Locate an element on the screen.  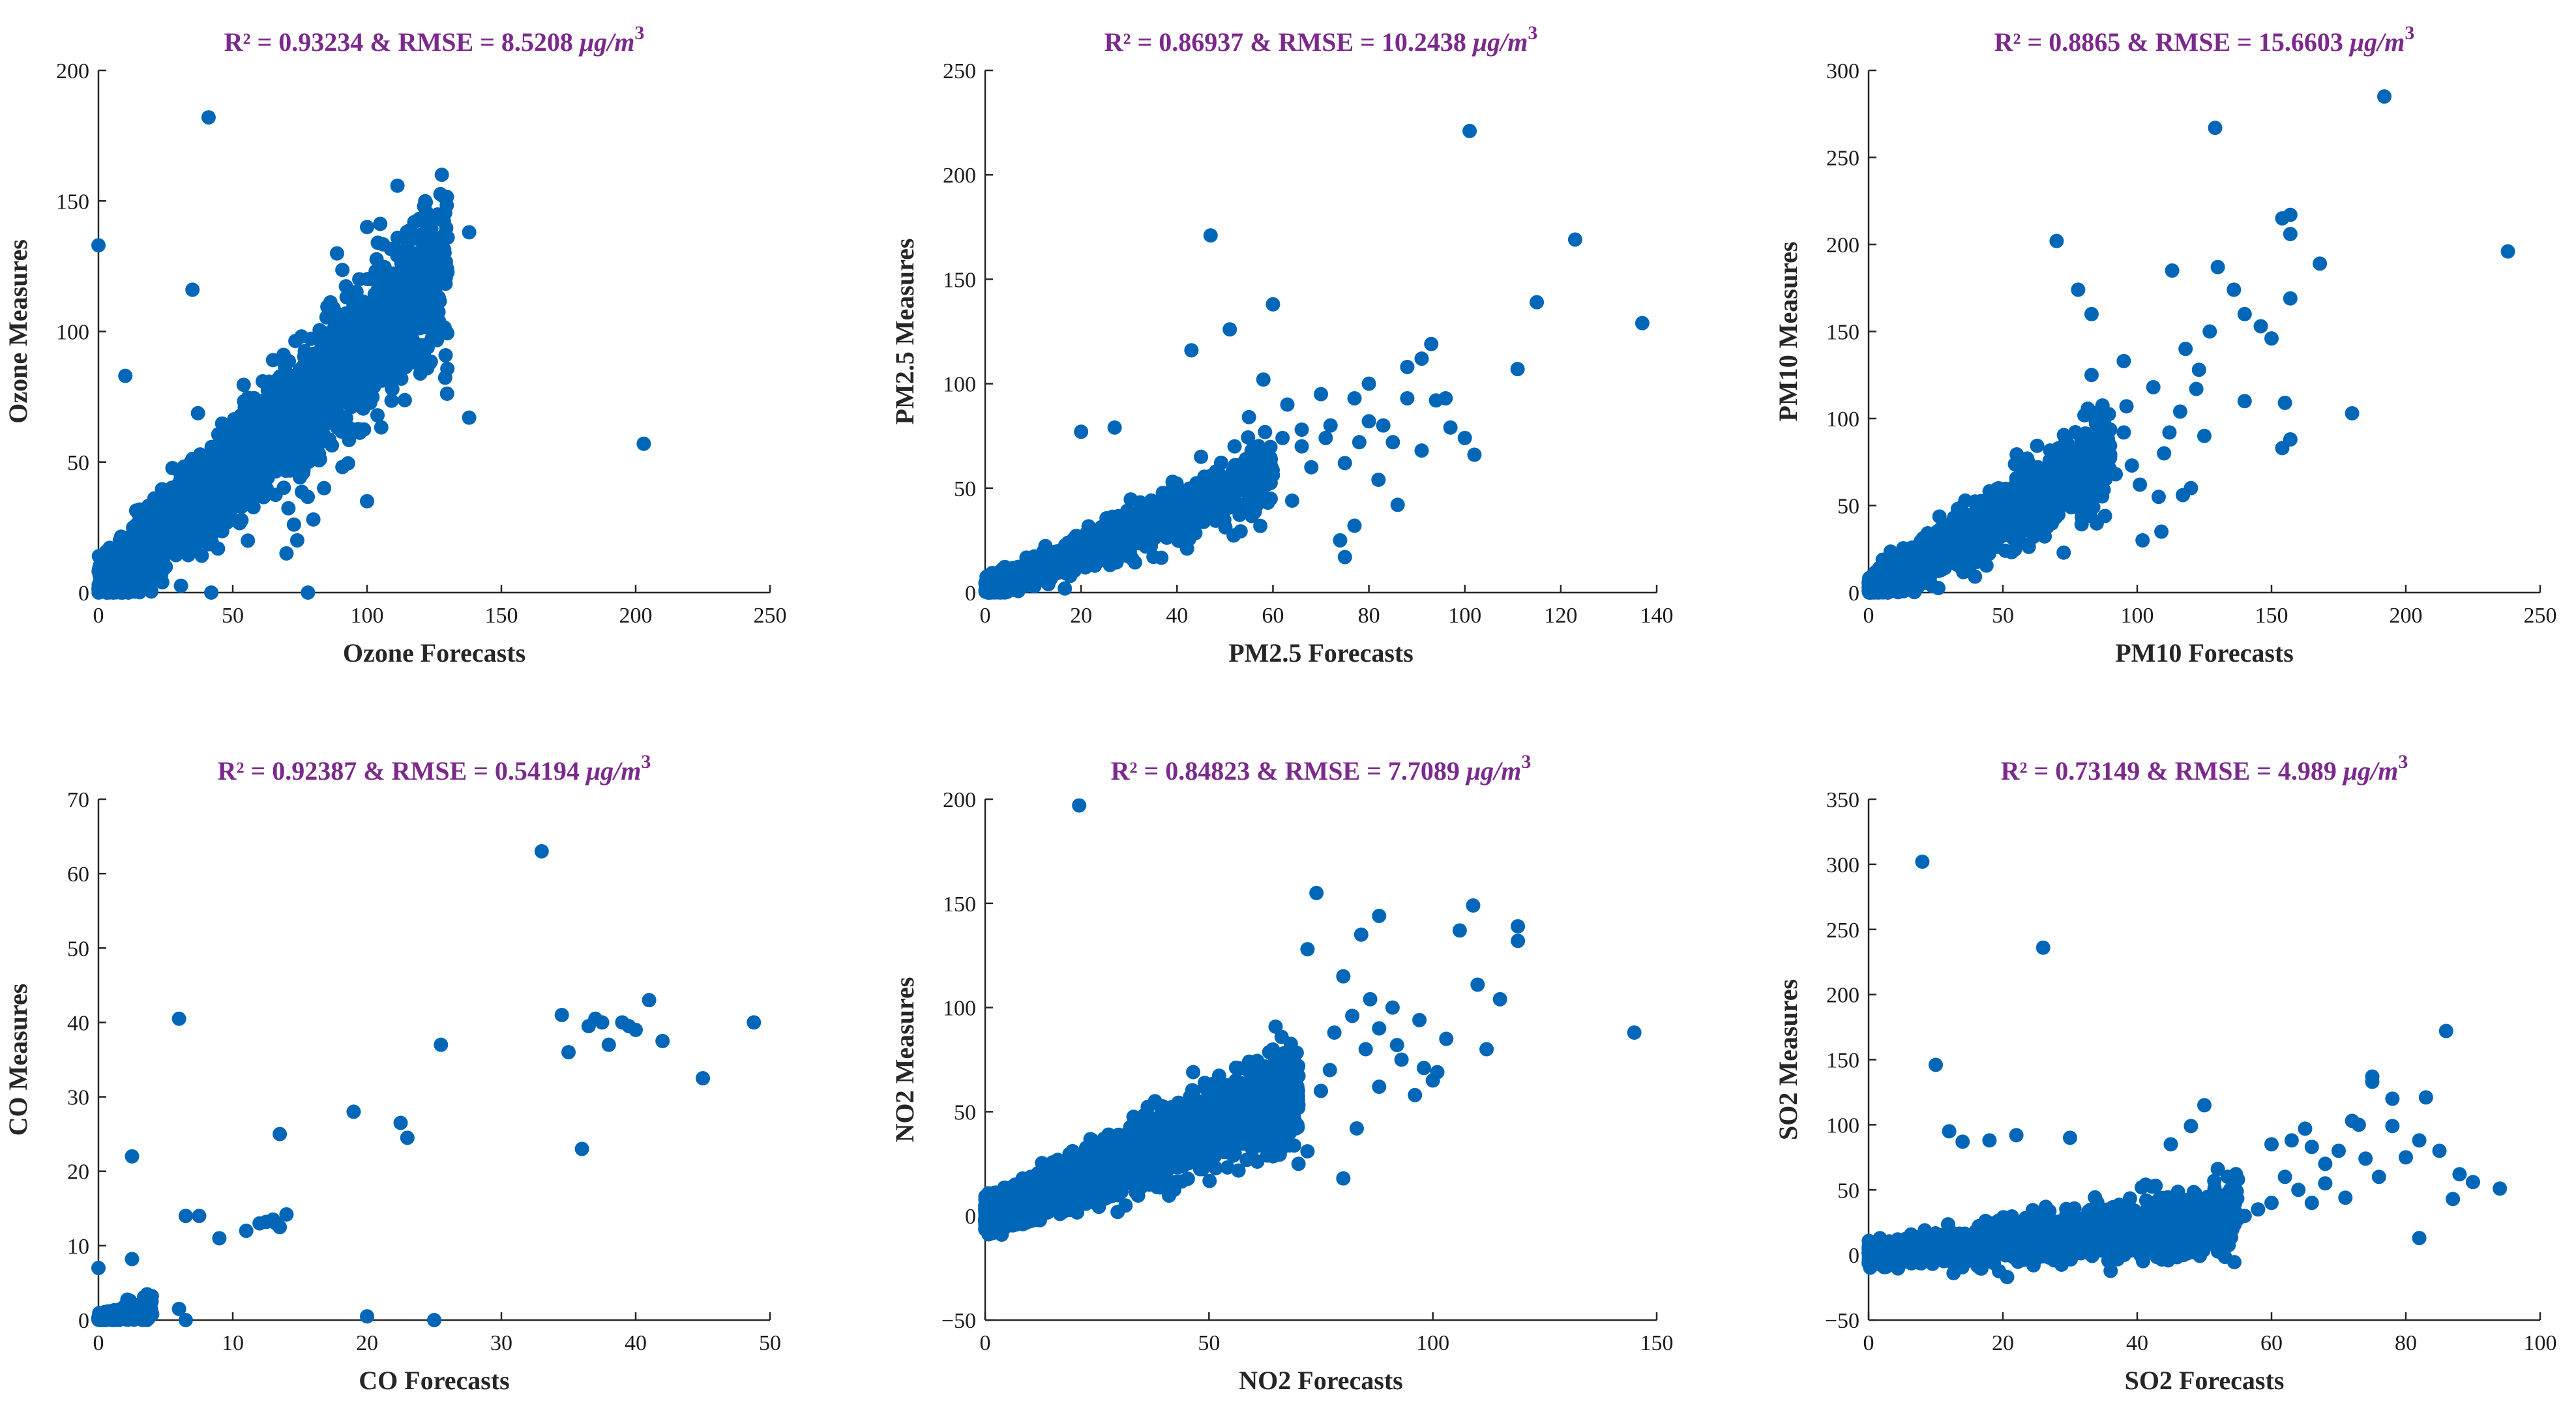
x-tick-label: 50 is located at coordinates (233, 616).